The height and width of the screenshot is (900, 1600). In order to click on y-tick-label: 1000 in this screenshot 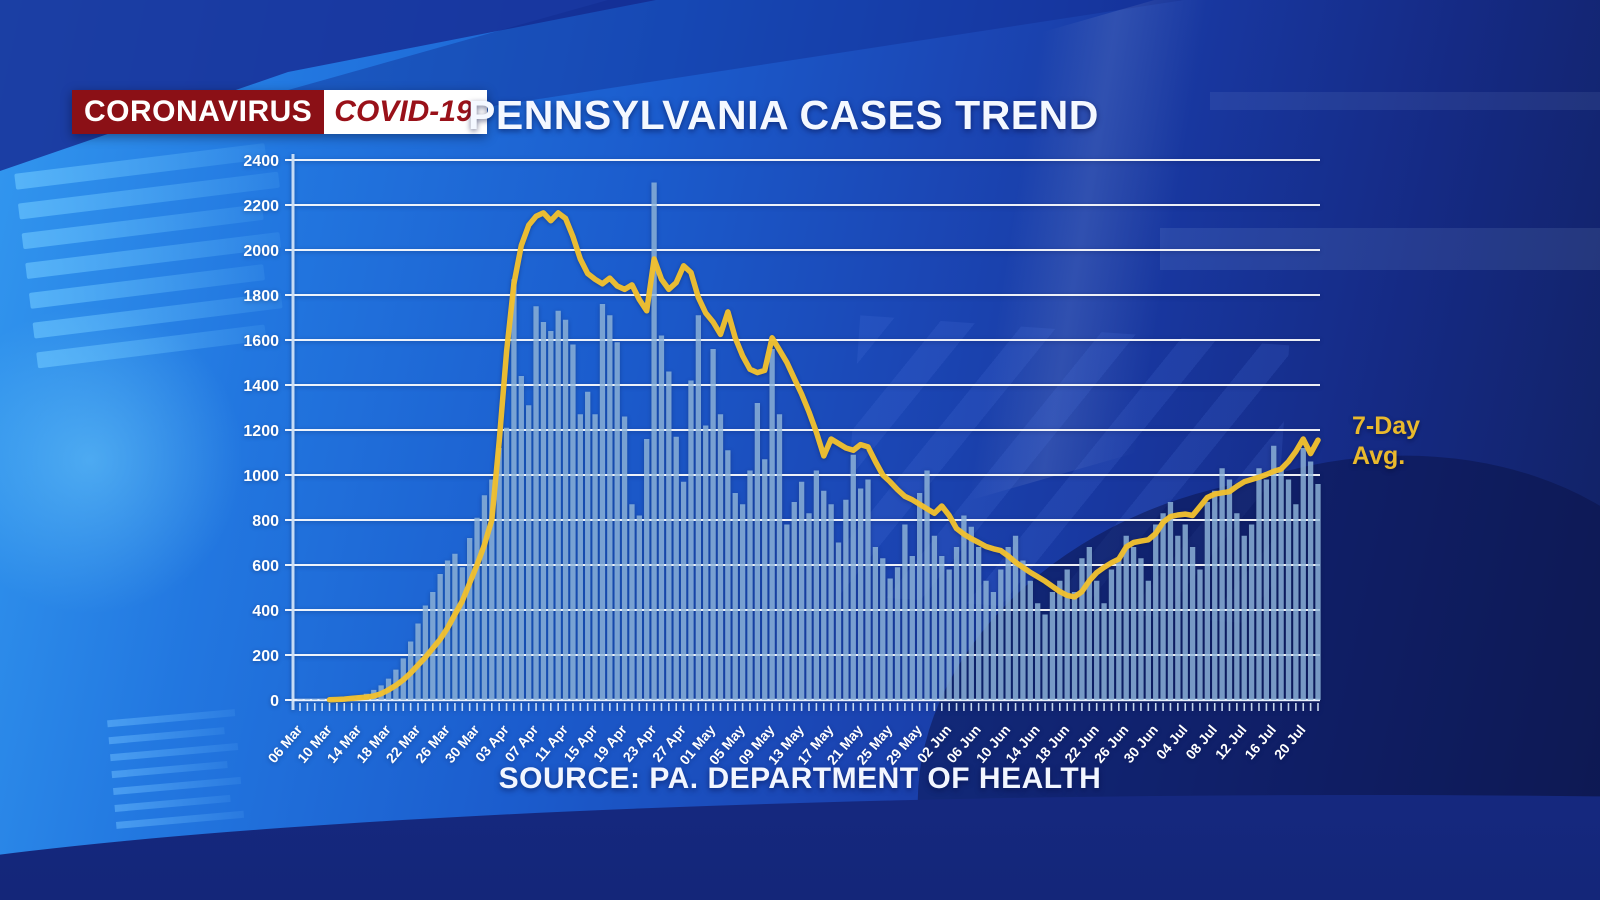, I will do `click(261, 476)`.